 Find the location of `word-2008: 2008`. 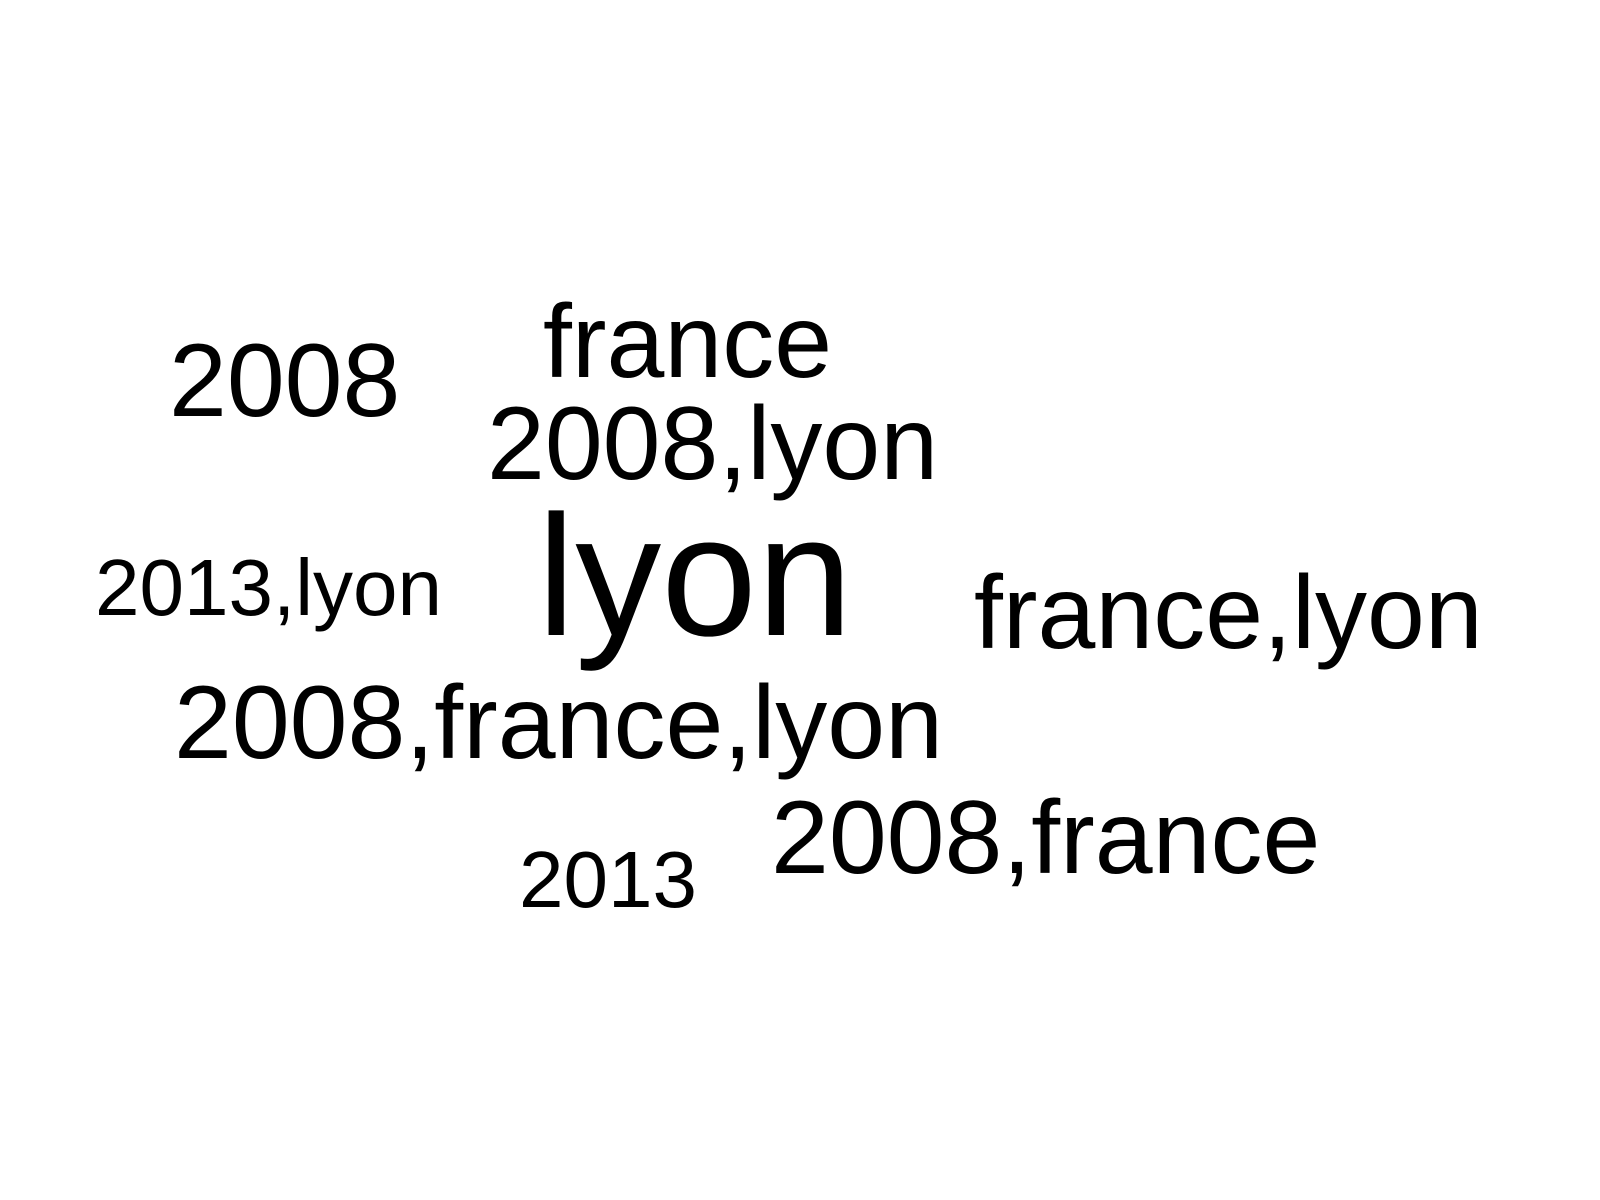

word-2008: 2008 is located at coordinates (285, 381).